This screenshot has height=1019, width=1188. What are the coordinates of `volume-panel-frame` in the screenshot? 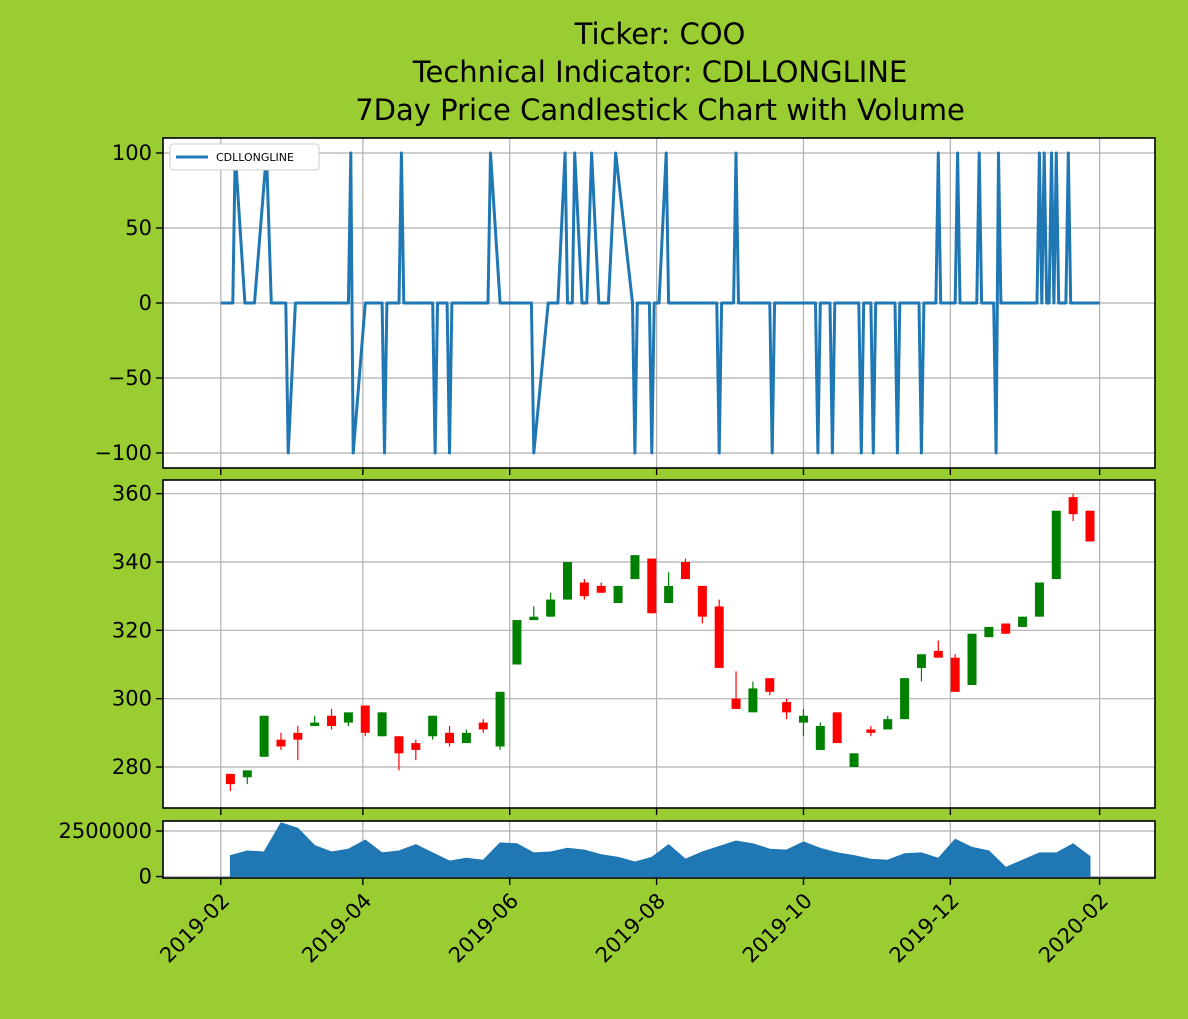 It's located at (659, 849).